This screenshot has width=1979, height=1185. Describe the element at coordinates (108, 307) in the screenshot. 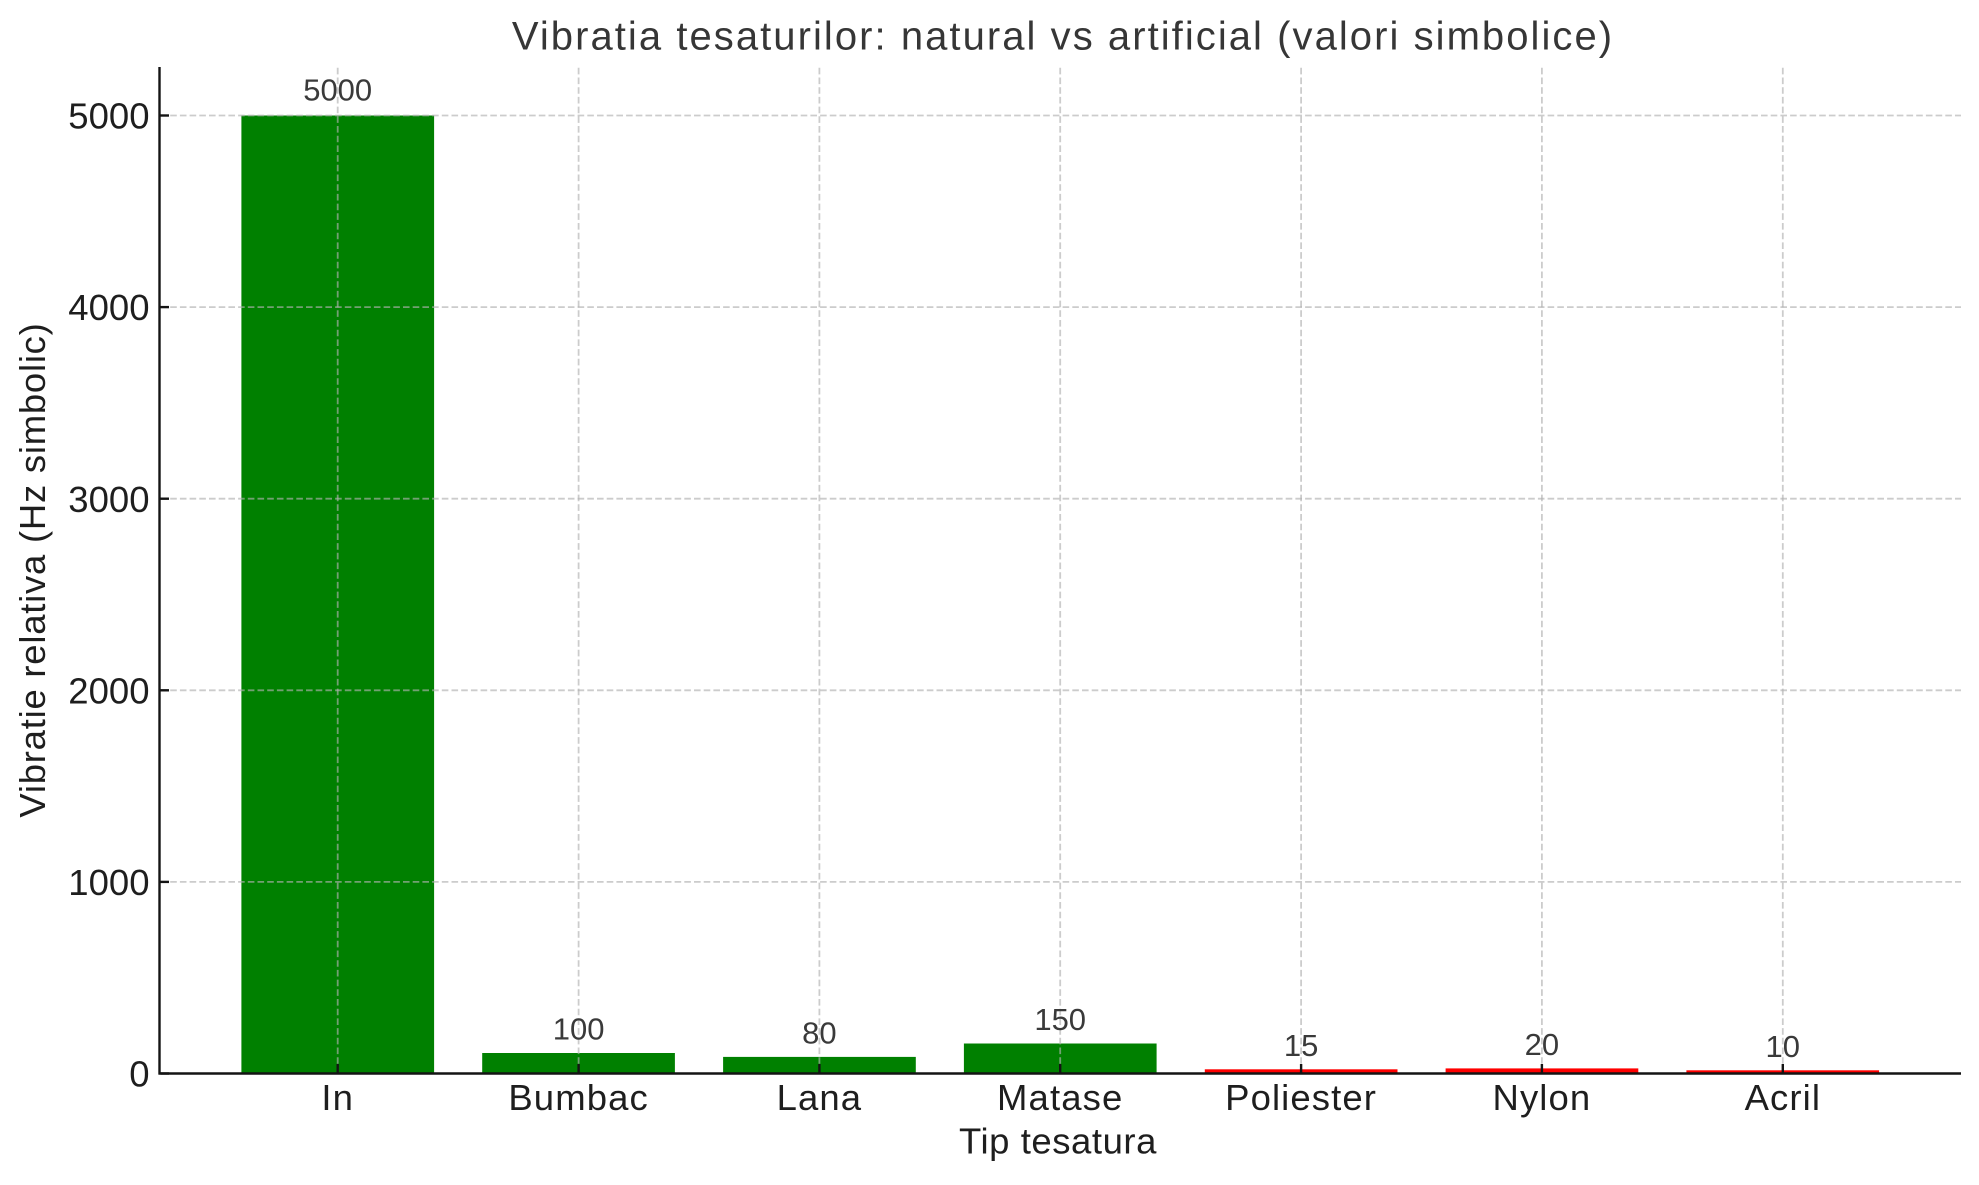

I see `svg-text: 4000` at that location.